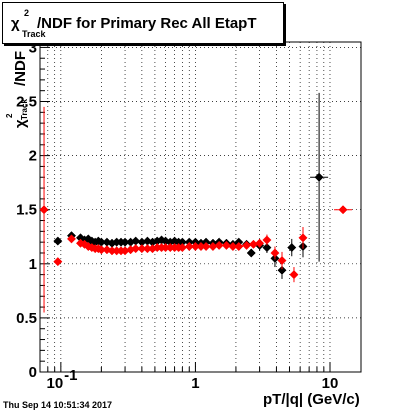 The height and width of the screenshot is (419, 400). What do you see at coordinates (311, 399) in the screenshot?
I see `x-axis-label: pT/|q| (GeV/c)` at bounding box center [311, 399].